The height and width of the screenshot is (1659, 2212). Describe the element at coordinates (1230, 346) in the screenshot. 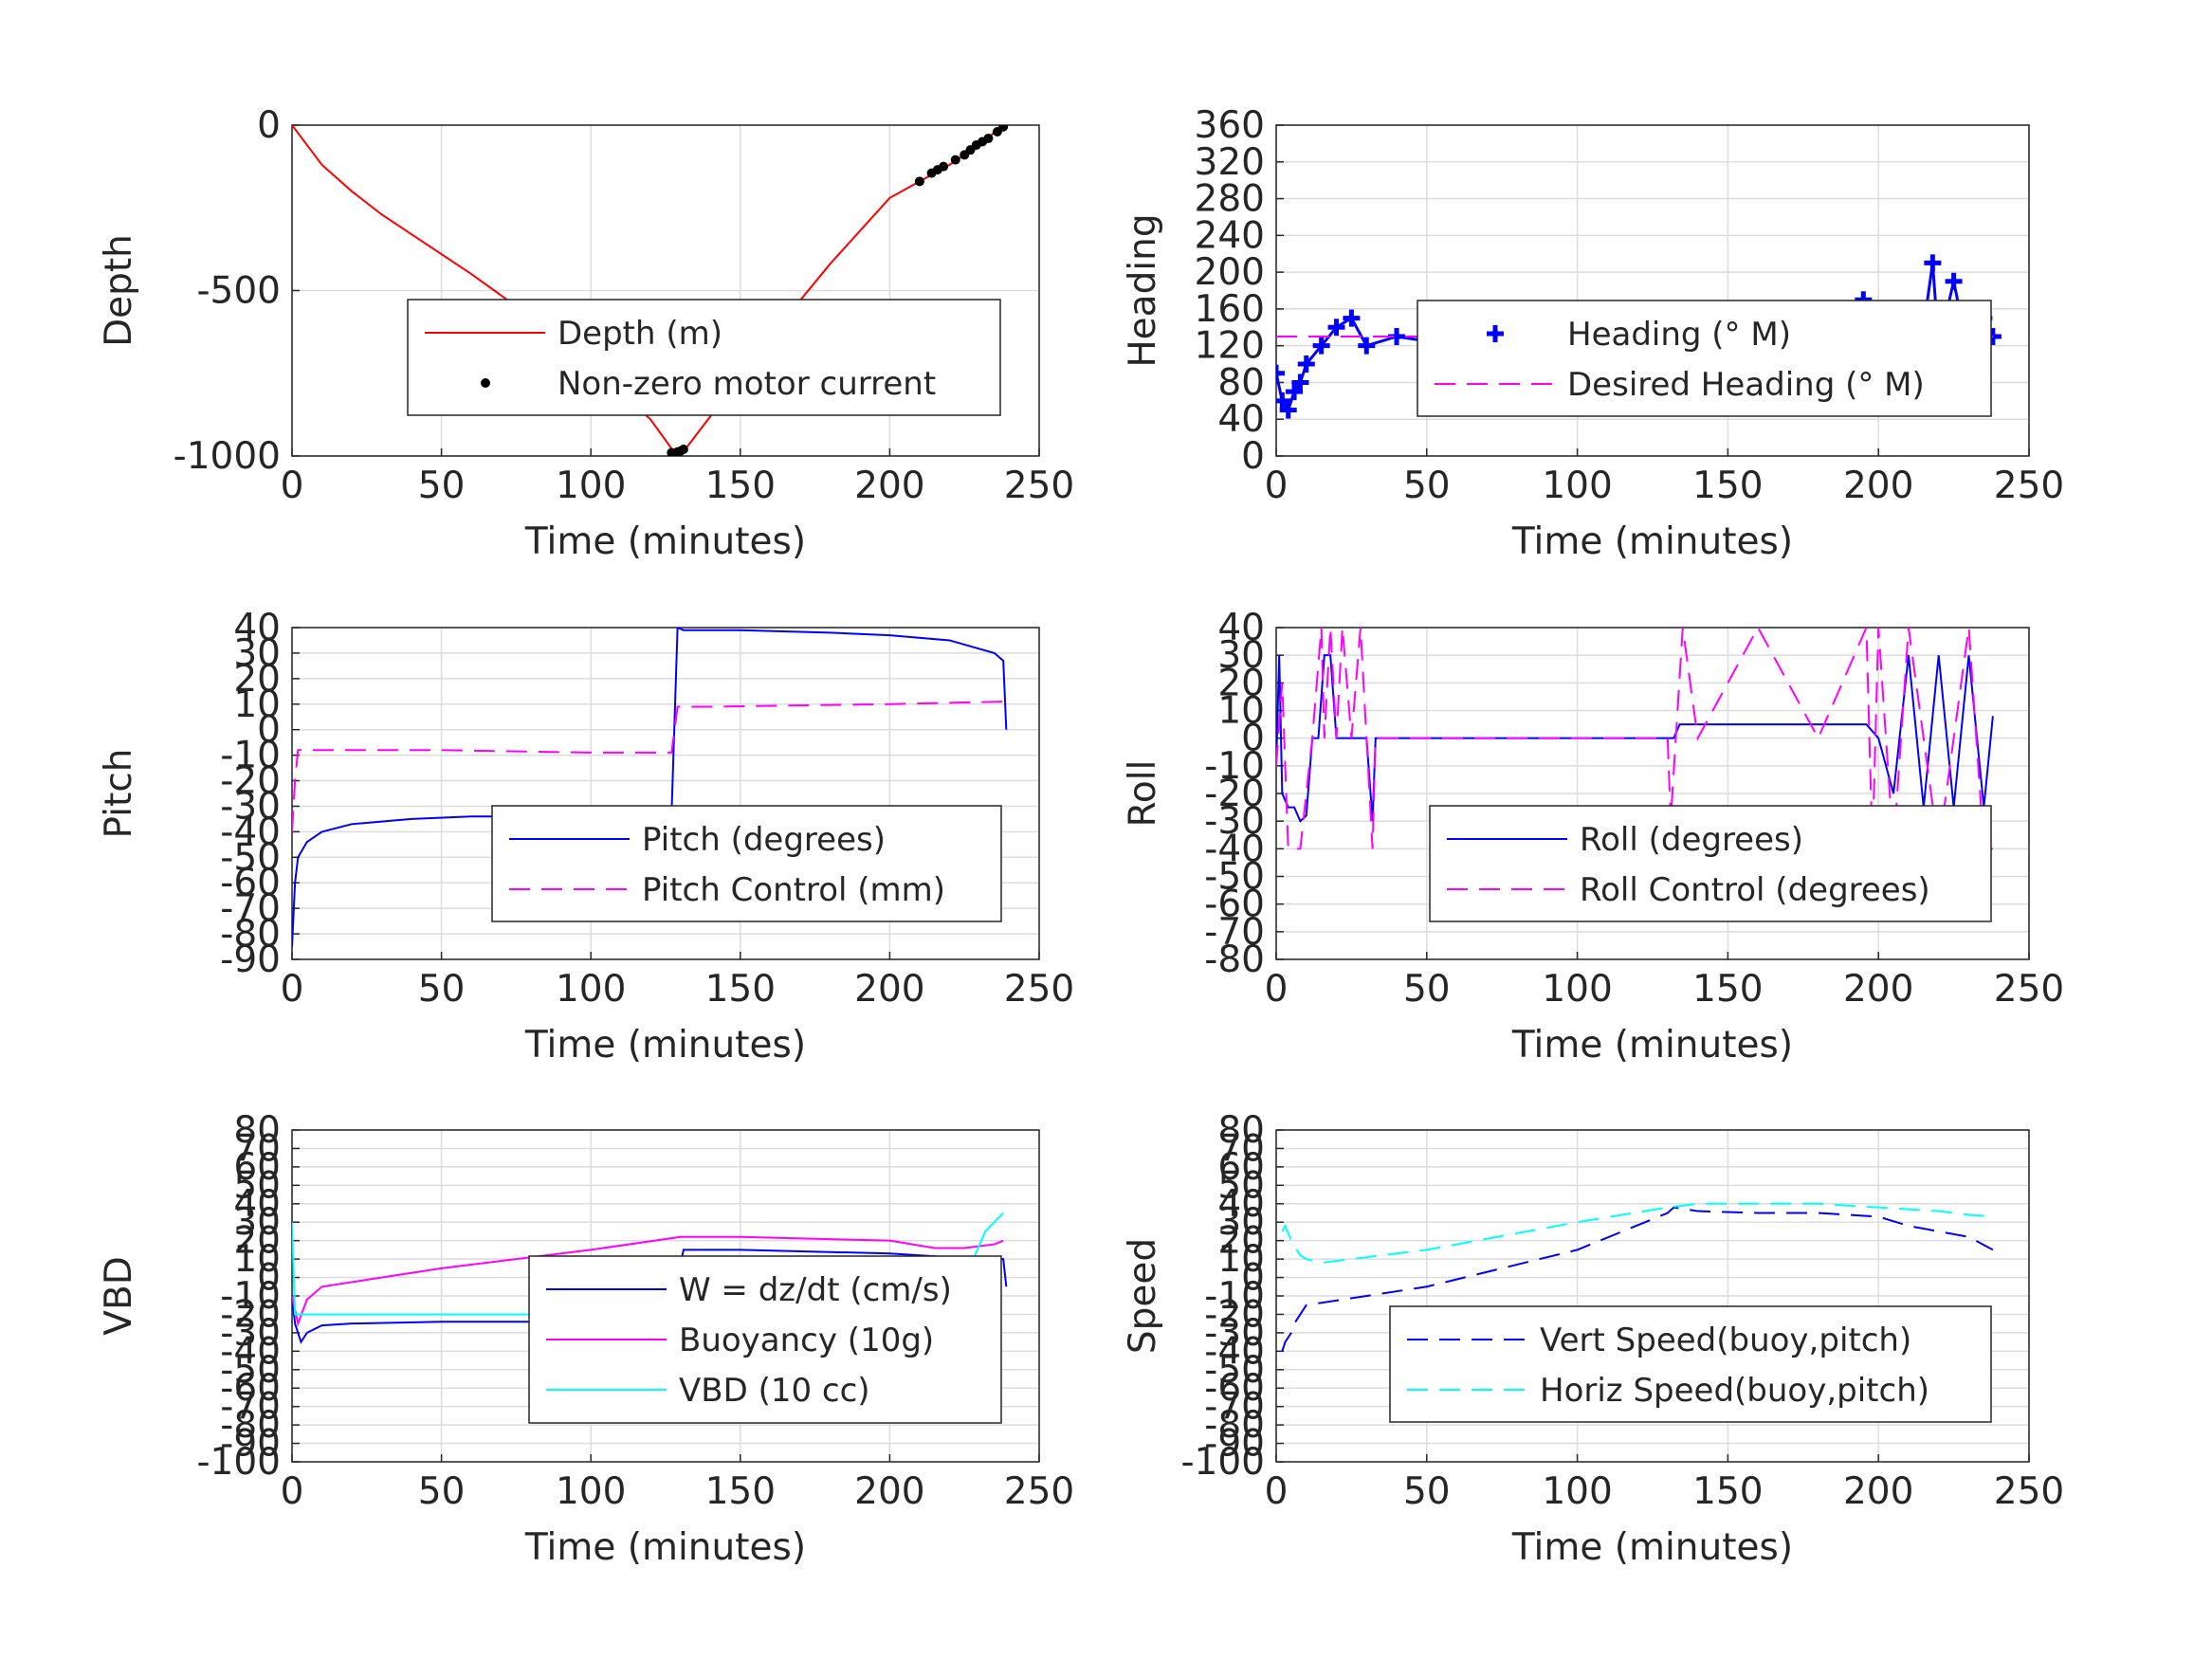

I see `y-tick-label: 120` at that location.